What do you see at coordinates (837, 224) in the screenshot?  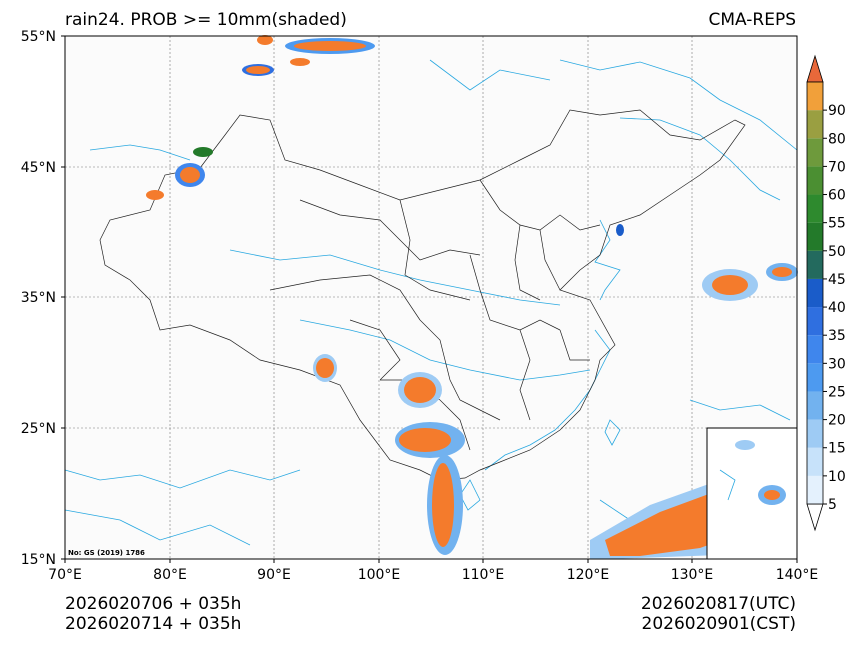 I see `colorbar-tick-label: 55` at bounding box center [837, 224].